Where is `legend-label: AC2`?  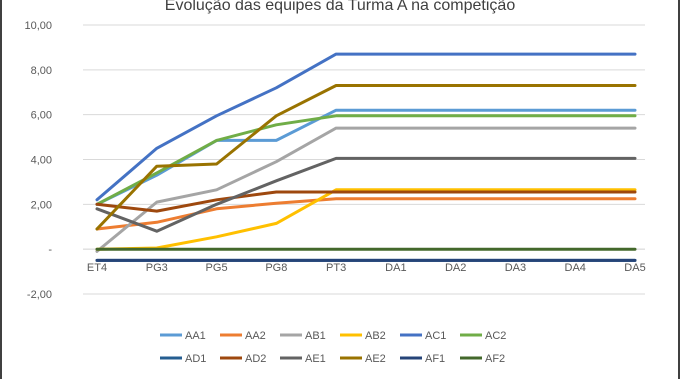 legend-label: AC2 is located at coordinates (495, 336).